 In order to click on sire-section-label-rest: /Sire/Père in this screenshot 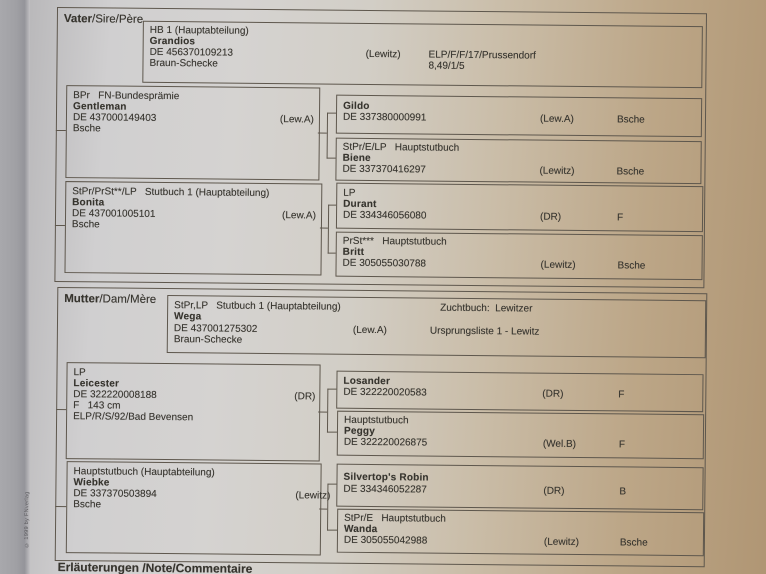, I will do `click(117, 19)`.